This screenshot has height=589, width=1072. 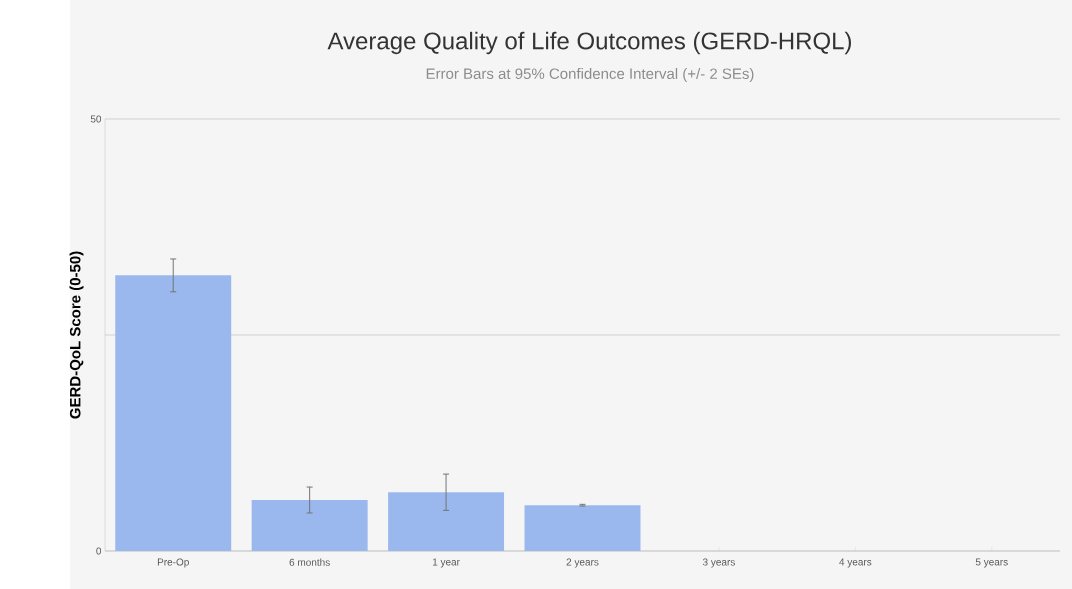 What do you see at coordinates (173, 563) in the screenshot?
I see `x-tick-label: Pre-Op` at bounding box center [173, 563].